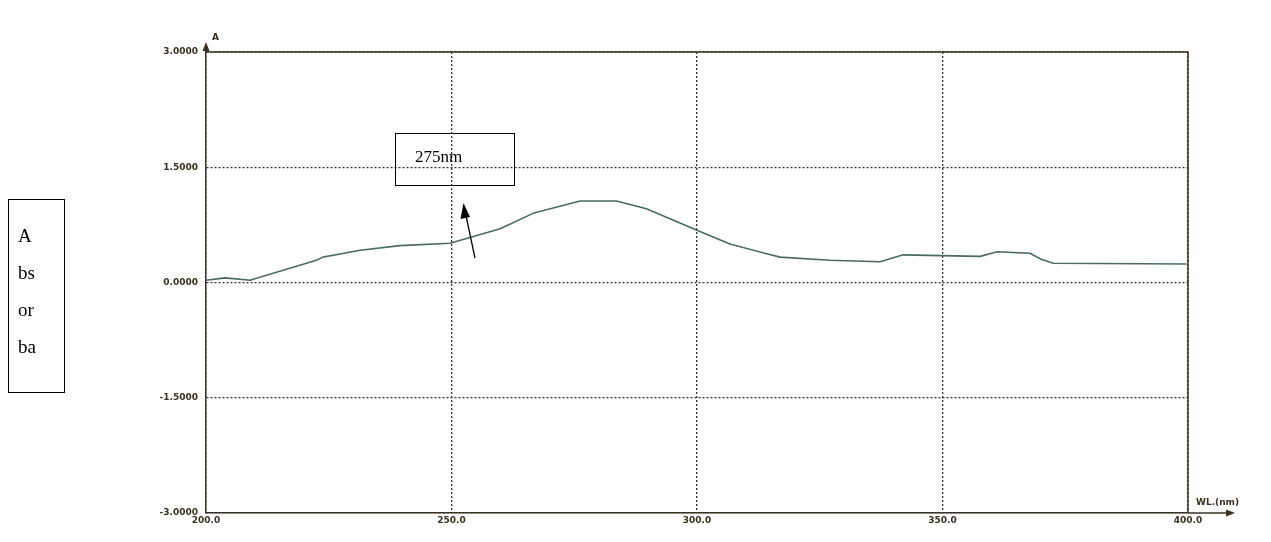 This screenshot has width=1271, height=542. I want to click on x-axis-title: WL.(nm), so click(1218, 502).